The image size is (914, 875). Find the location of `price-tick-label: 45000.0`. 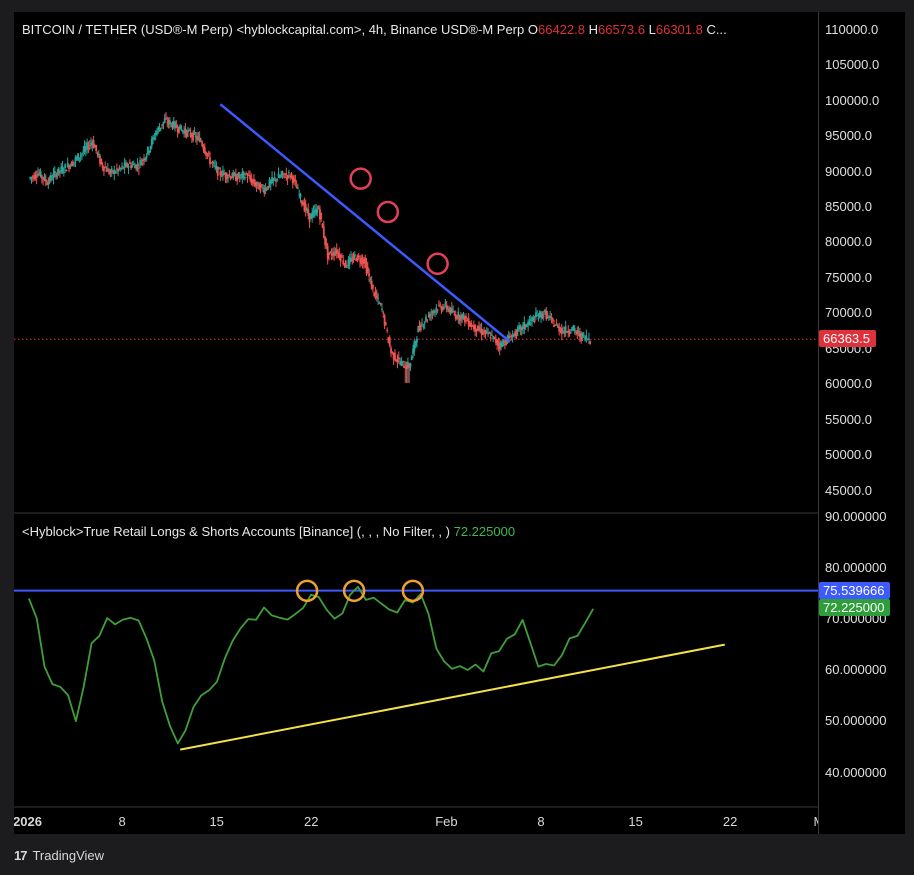

price-tick-label: 45000.0 is located at coordinates (848, 490).